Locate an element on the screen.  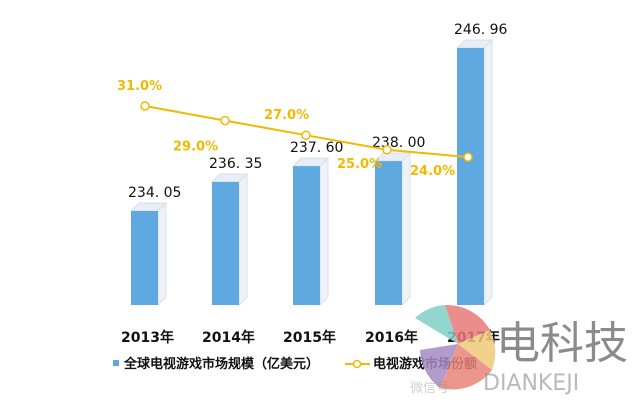
legend-line-marker is located at coordinates (357, 364).